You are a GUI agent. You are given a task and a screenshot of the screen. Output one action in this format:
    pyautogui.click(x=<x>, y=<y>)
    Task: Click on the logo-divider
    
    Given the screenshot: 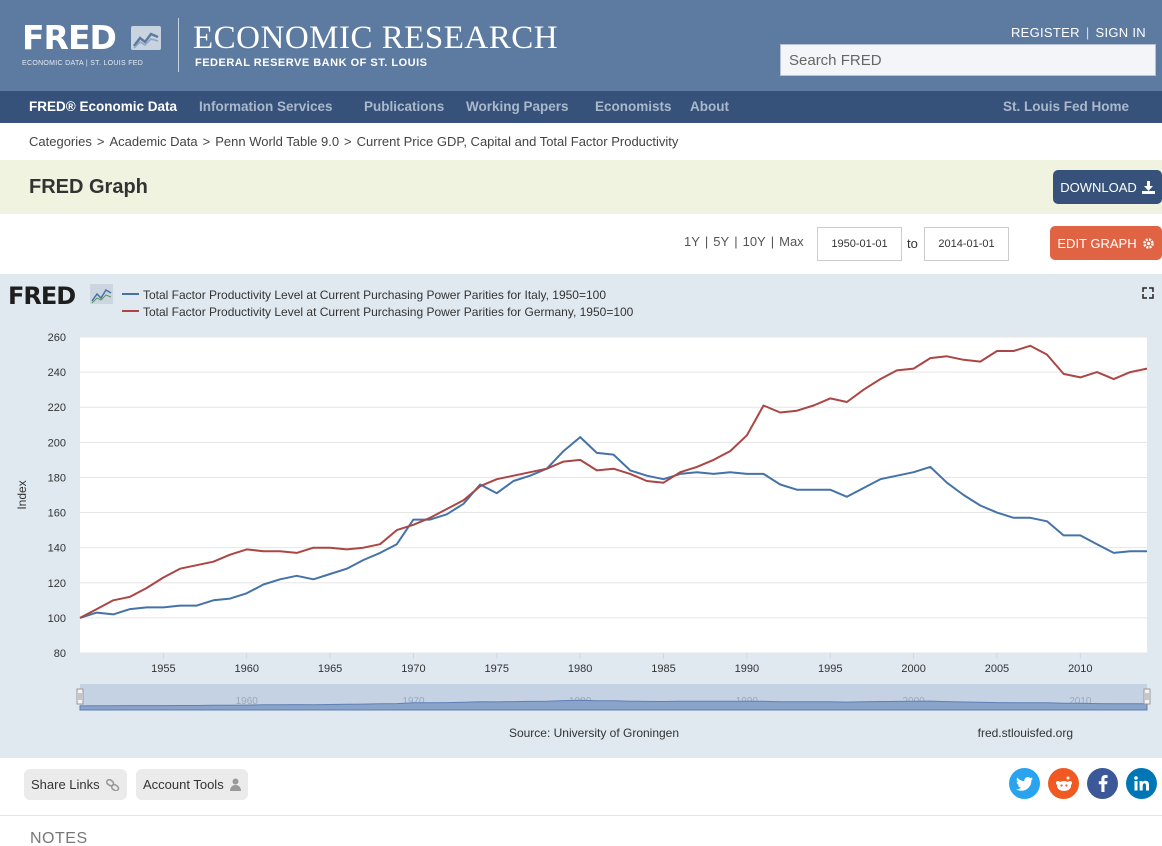 What is the action you would take?
    pyautogui.click(x=178, y=45)
    